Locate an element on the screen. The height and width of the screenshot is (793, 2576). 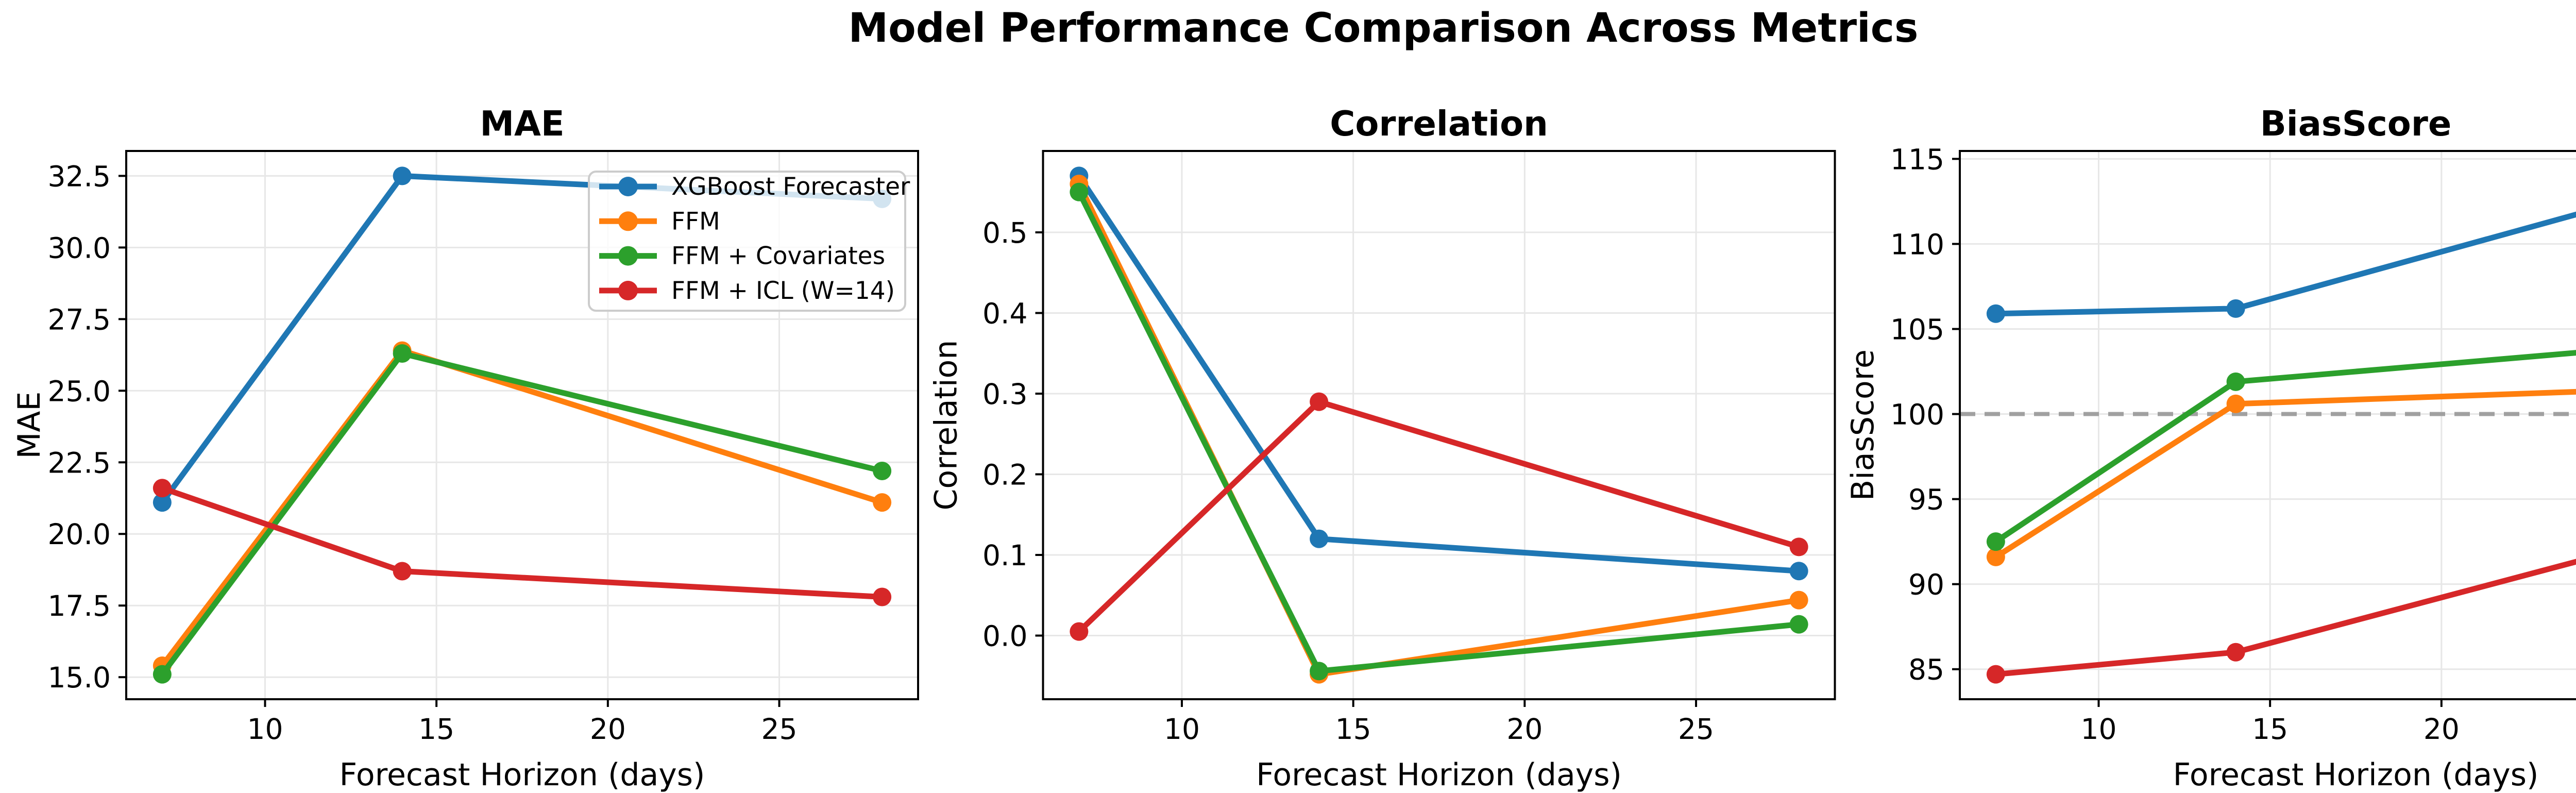
legend-label-ffm: FFM is located at coordinates (695, 221).